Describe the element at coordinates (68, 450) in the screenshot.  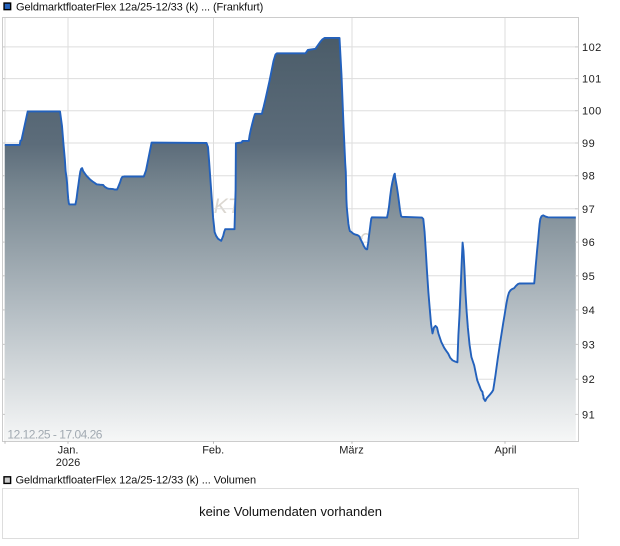
I see `svg-text: Jan.` at that location.